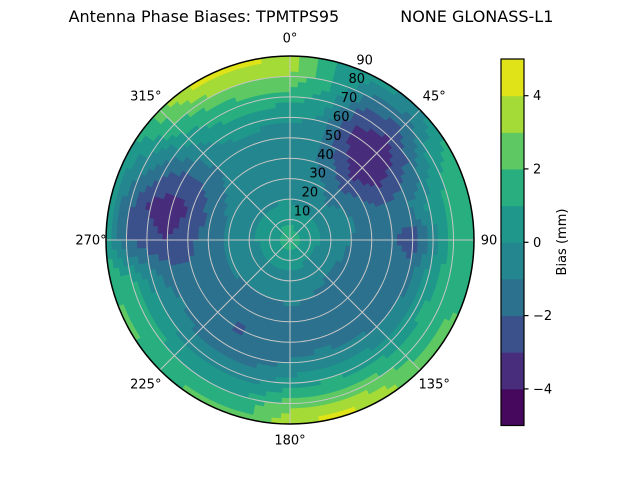 The width and height of the screenshot is (640, 480). What do you see at coordinates (341, 117) in the screenshot?
I see `radial-tick-label: 60` at bounding box center [341, 117].